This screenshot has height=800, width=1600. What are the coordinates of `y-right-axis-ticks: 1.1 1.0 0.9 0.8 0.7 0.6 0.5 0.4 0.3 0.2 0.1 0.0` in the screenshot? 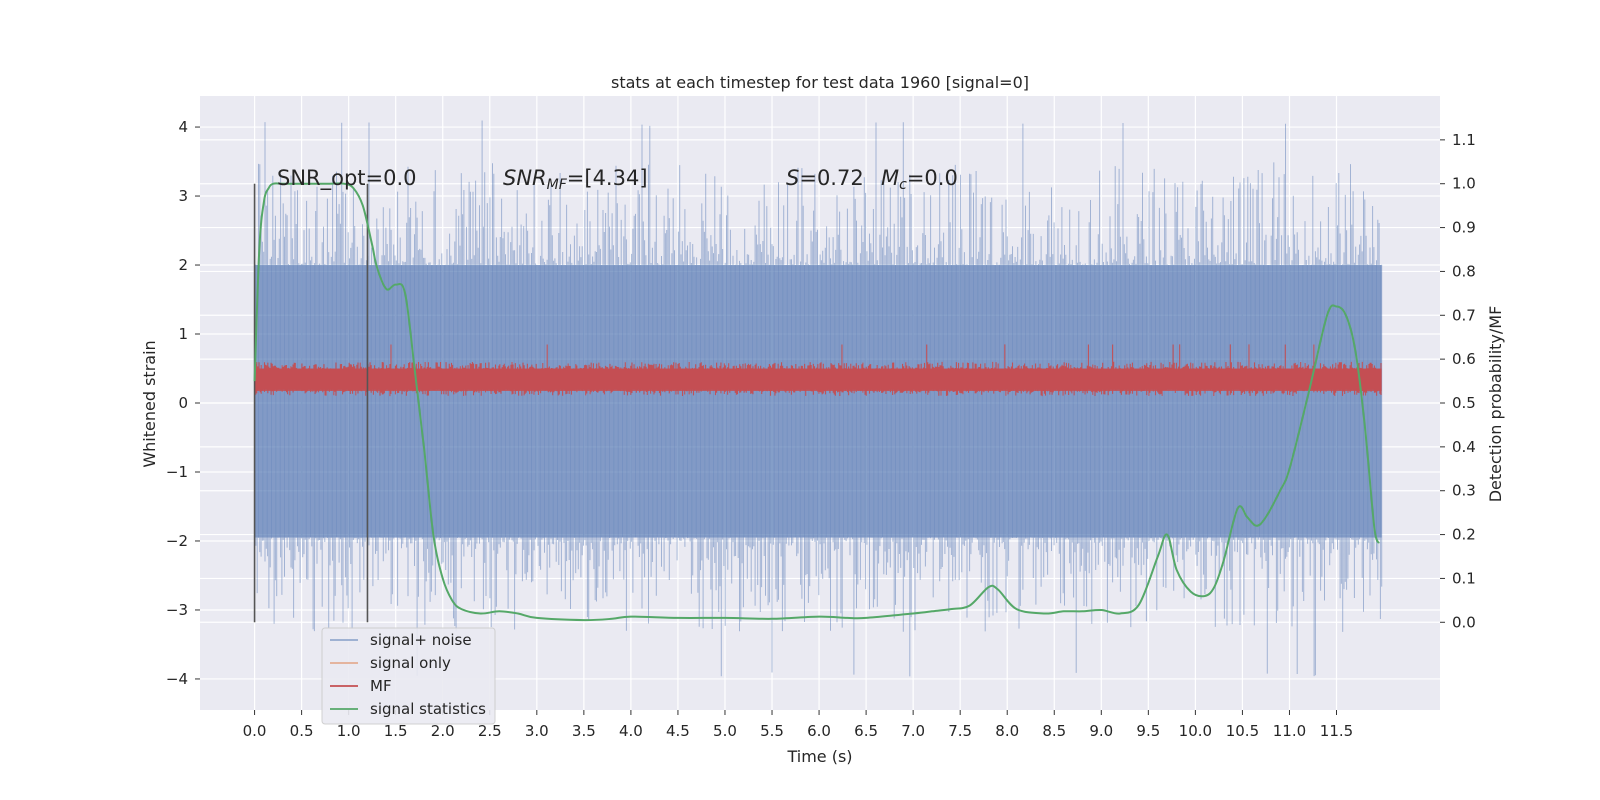 It's located at (1458, 381).